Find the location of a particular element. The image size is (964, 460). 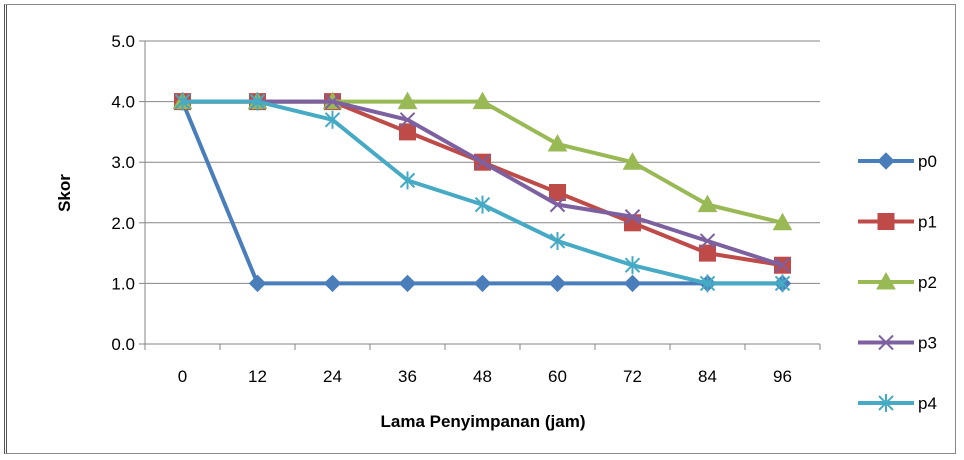

x-tick-label: 24 is located at coordinates (332, 376).